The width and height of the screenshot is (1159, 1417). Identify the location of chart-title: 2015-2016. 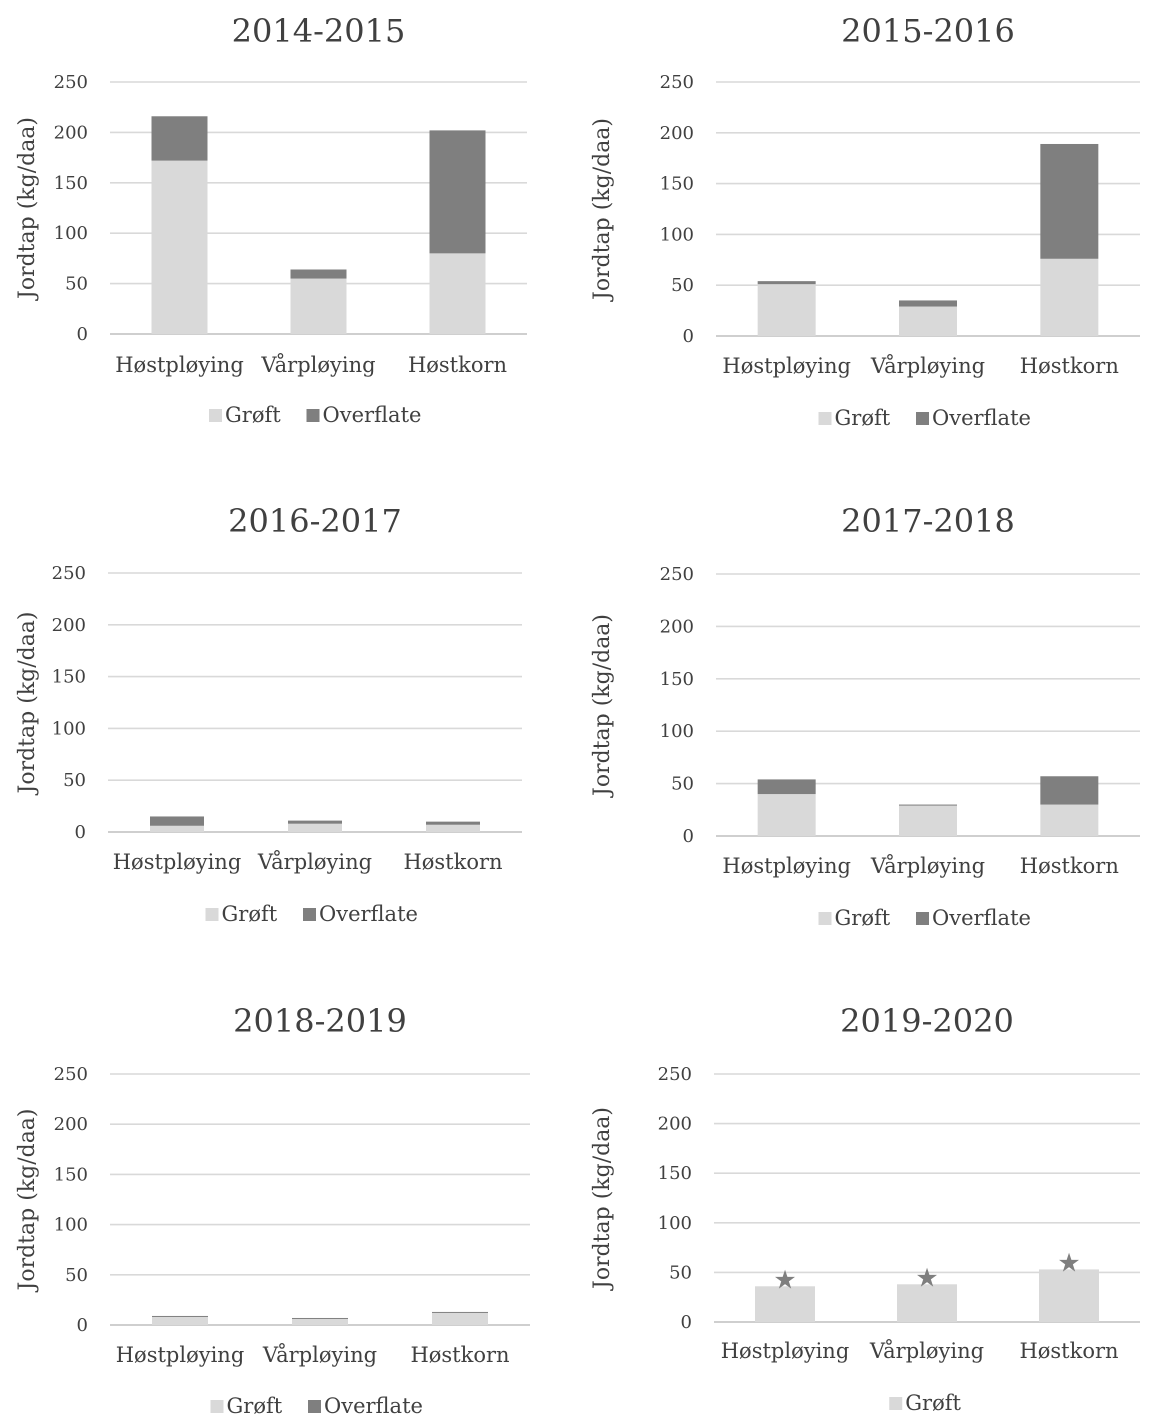
(928, 31).